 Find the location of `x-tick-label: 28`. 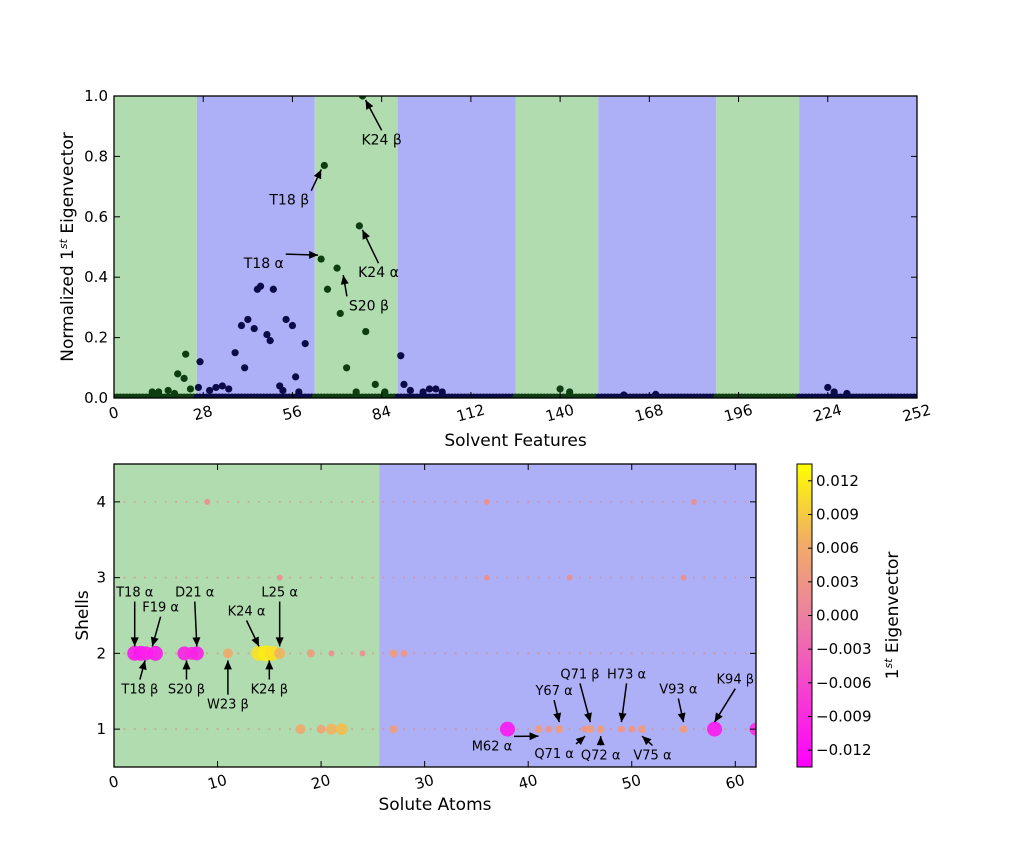

x-tick-label: 28 is located at coordinates (202, 413).